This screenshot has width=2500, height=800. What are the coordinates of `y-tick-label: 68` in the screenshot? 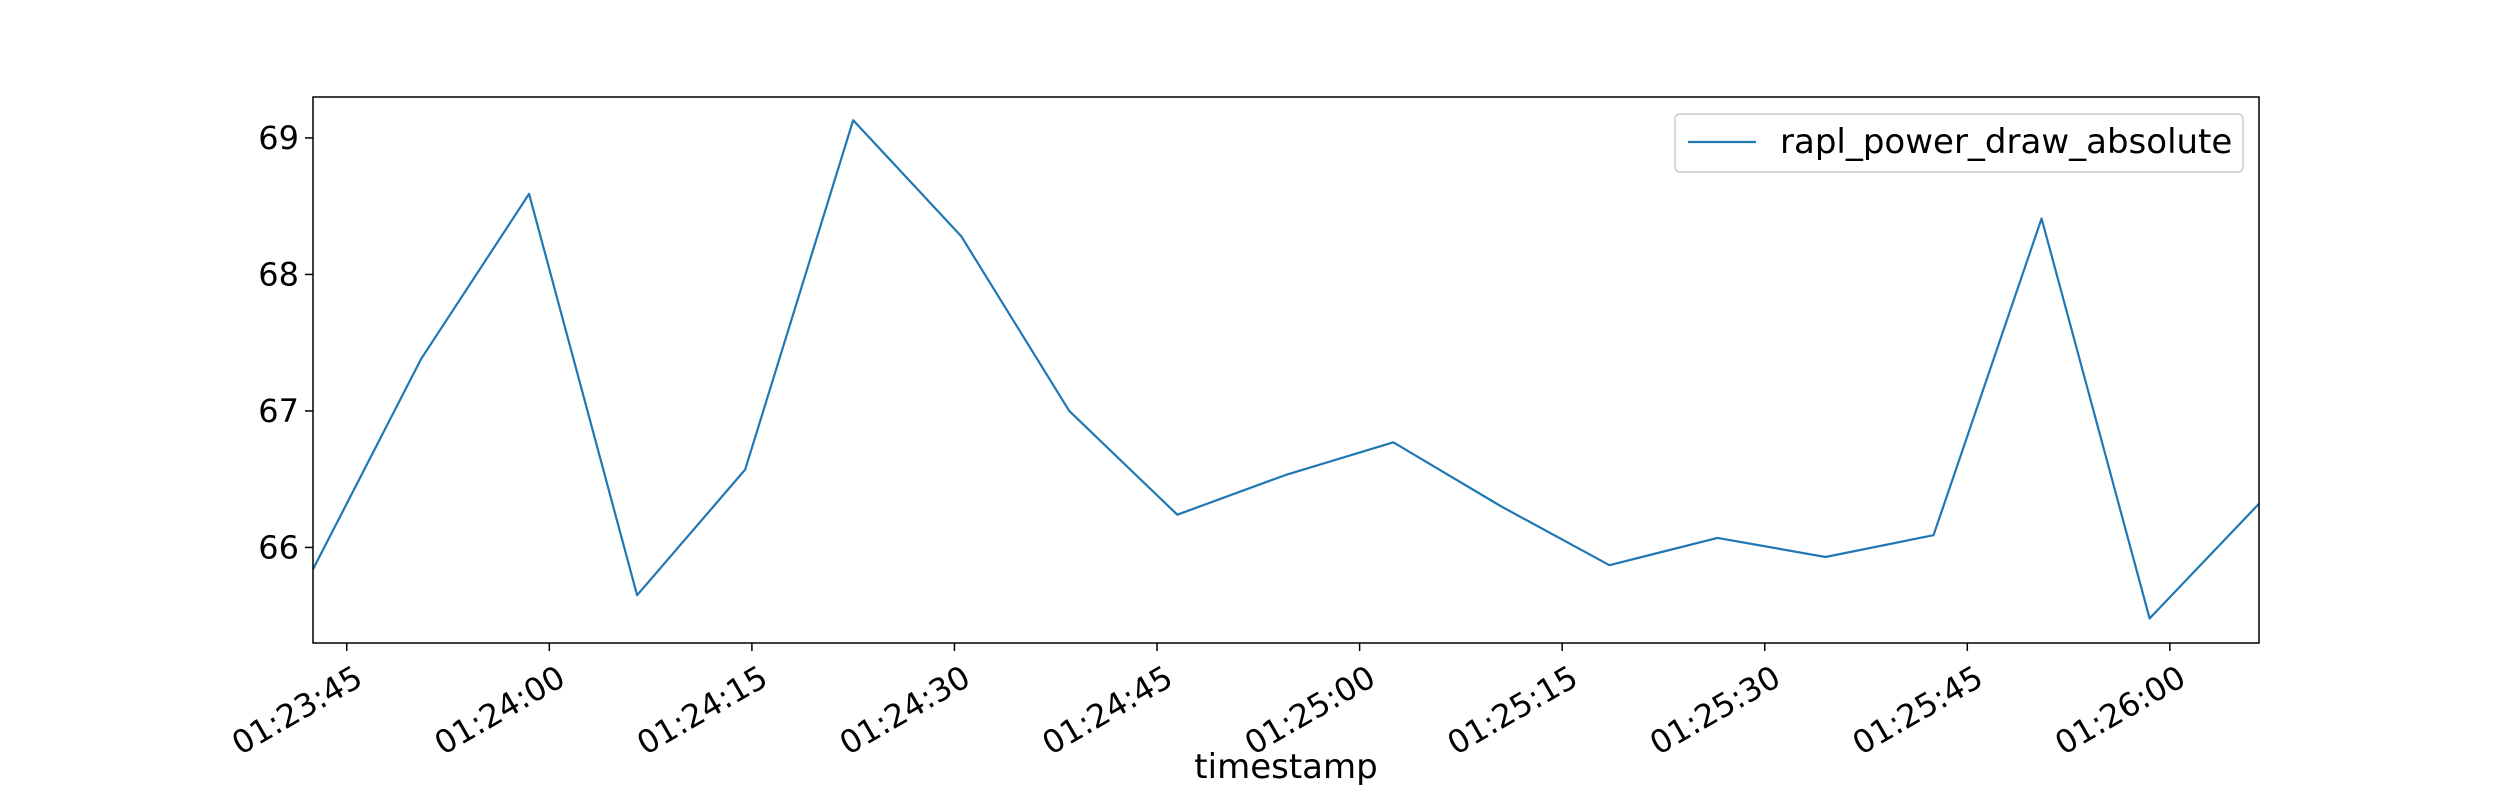 It's located at (278, 274).